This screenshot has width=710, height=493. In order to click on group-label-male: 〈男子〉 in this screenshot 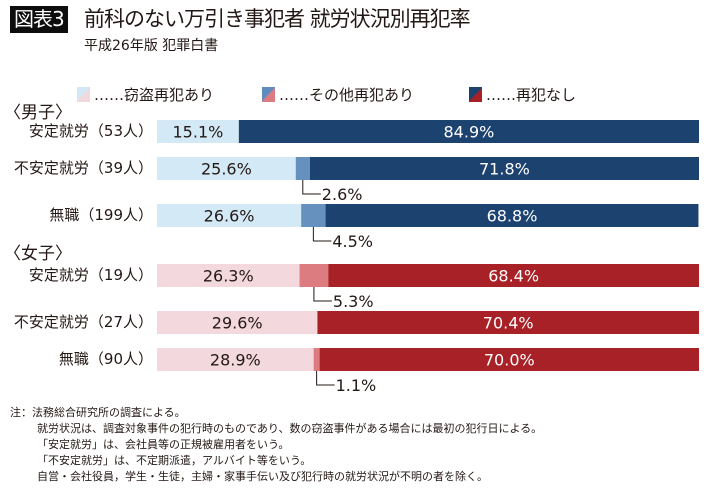, I will do `click(38, 113)`.